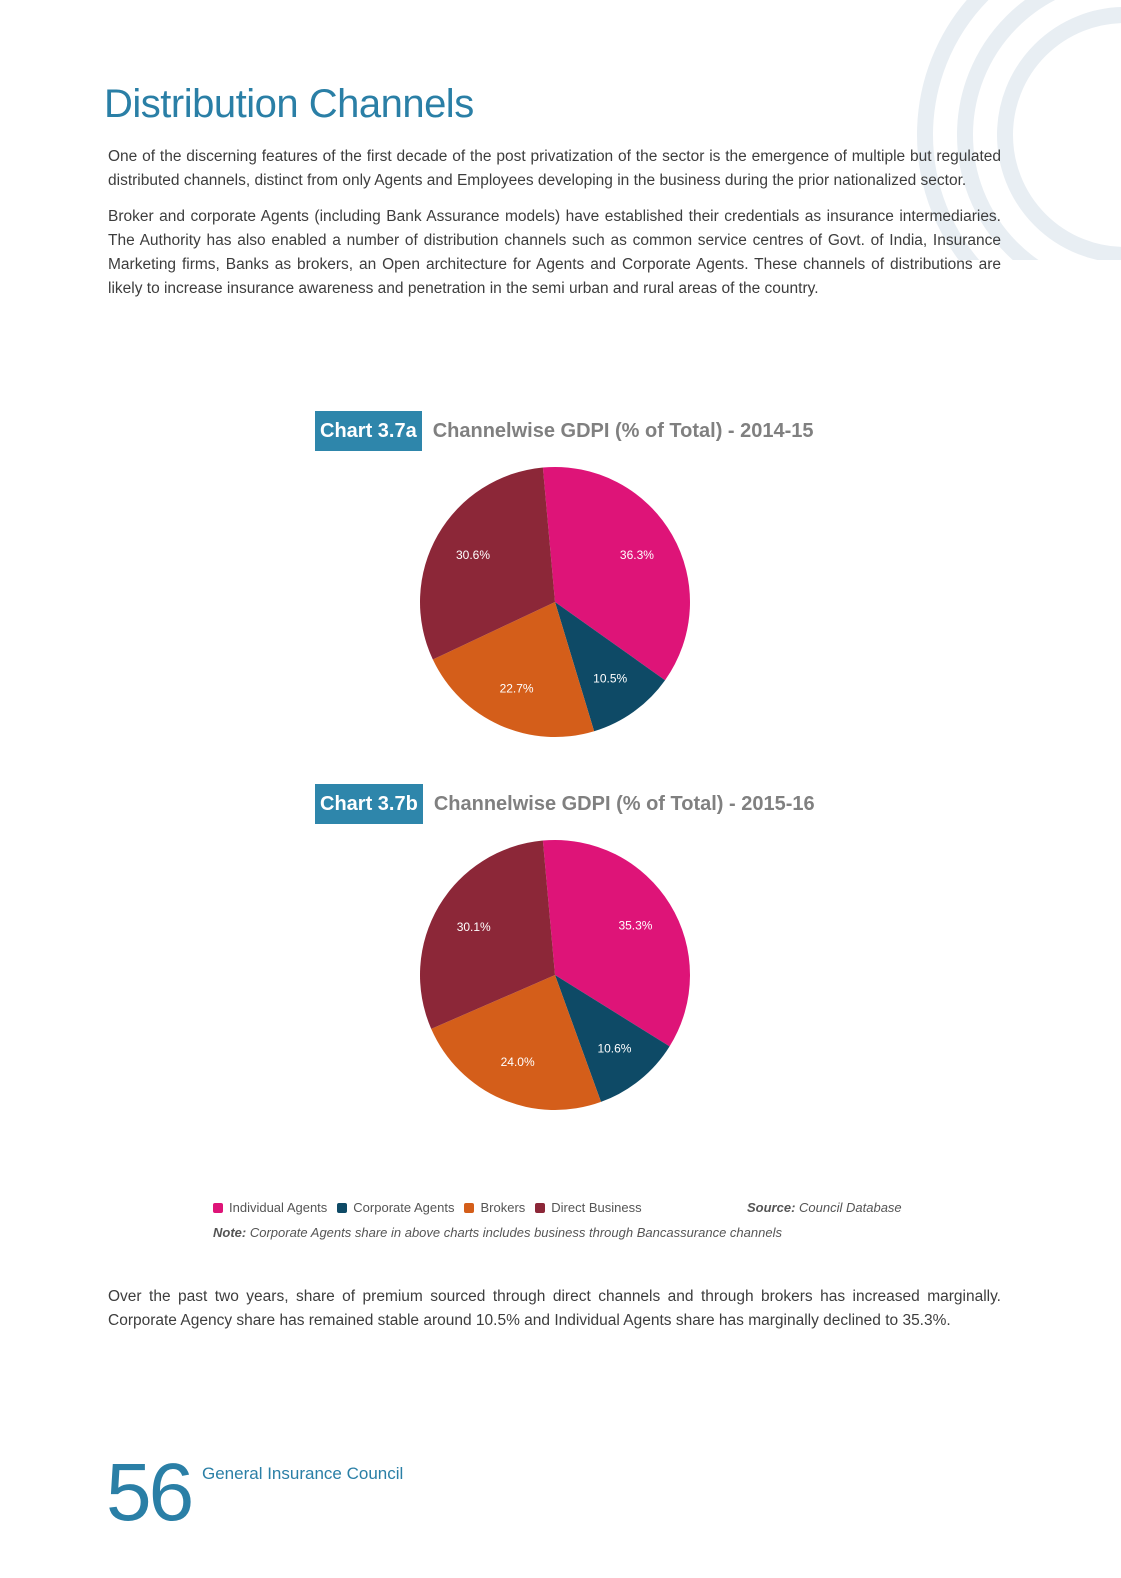 The image size is (1121, 1578). What do you see at coordinates (368, 431) in the screenshot?
I see `chart-a-tag: Chart 3.7a` at bounding box center [368, 431].